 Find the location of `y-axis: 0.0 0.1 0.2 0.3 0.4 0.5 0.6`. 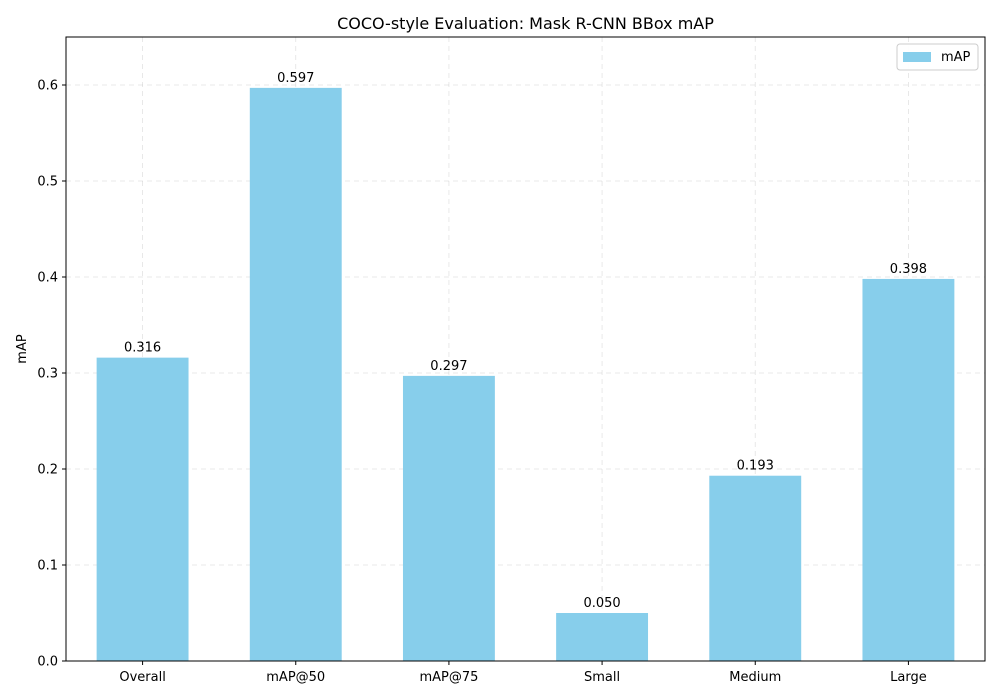

y-axis: 0.0 0.1 0.2 0.3 0.4 0.5 0.6 is located at coordinates (51, 374).